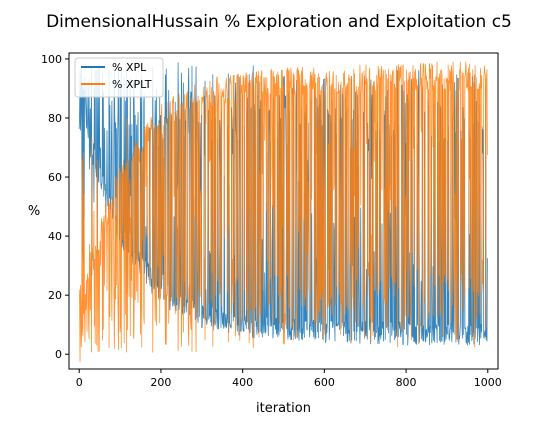  What do you see at coordinates (55, 207) in the screenshot?
I see `y-axis-ticks: 0 20 40 60 80 100` at bounding box center [55, 207].